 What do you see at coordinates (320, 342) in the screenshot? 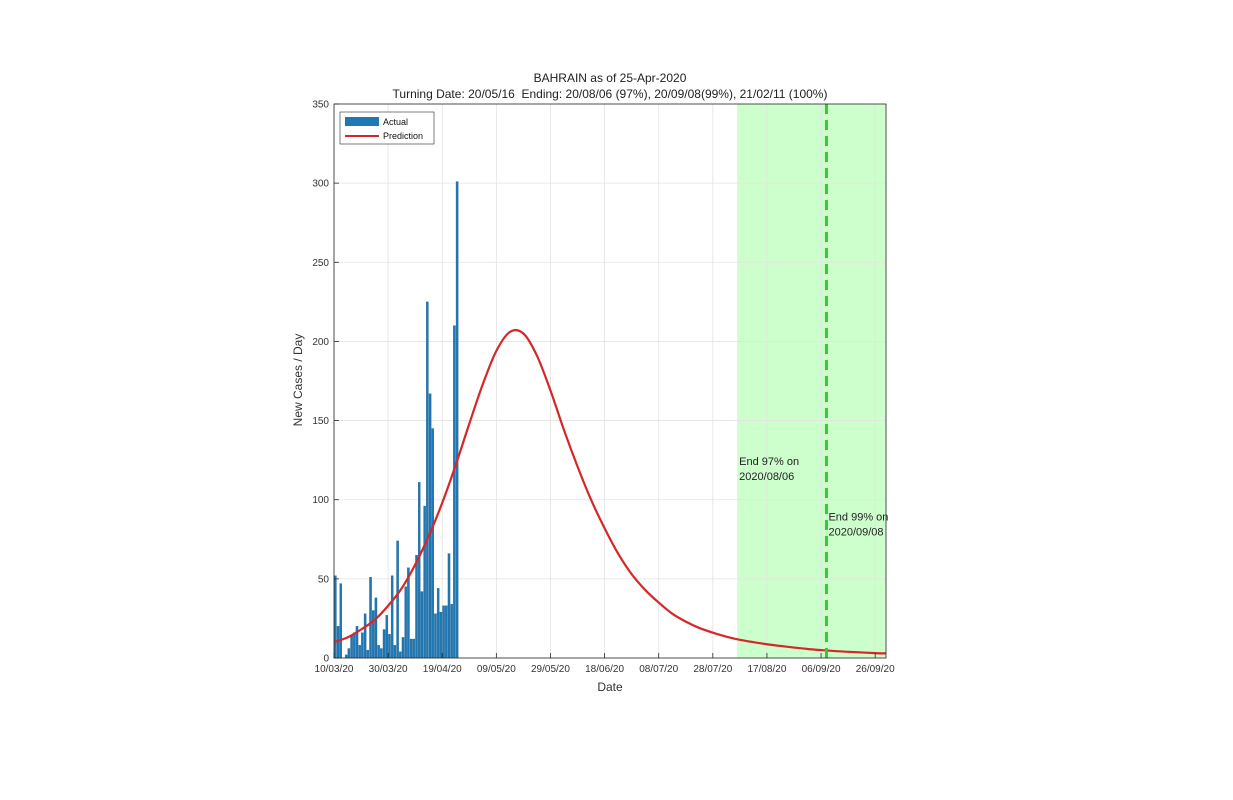
I see `y-tick-label: 200` at bounding box center [320, 342].